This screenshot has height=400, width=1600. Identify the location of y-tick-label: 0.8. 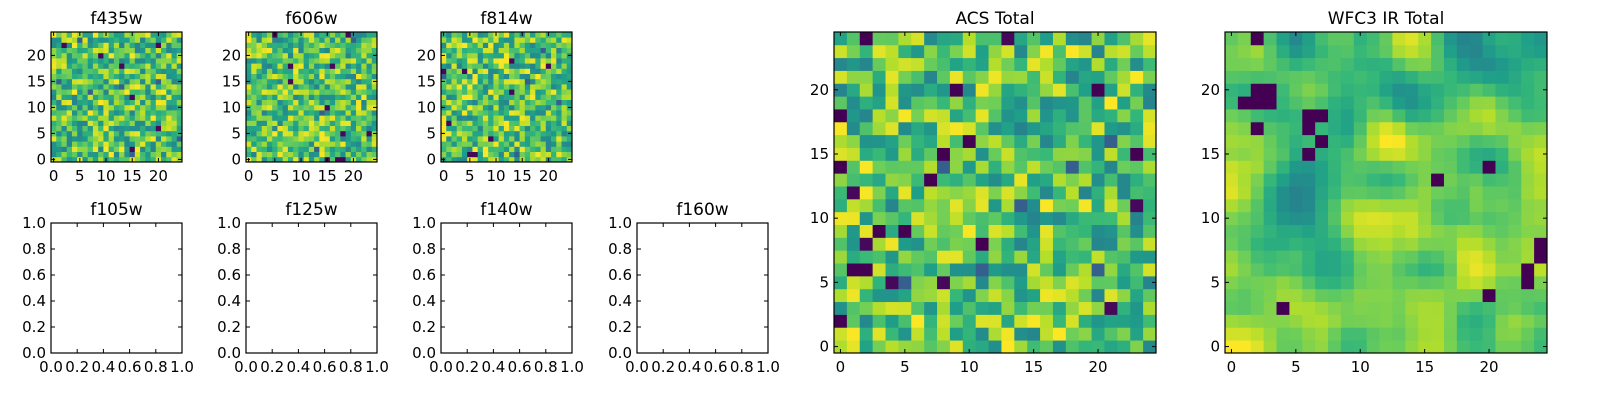
(424, 249).